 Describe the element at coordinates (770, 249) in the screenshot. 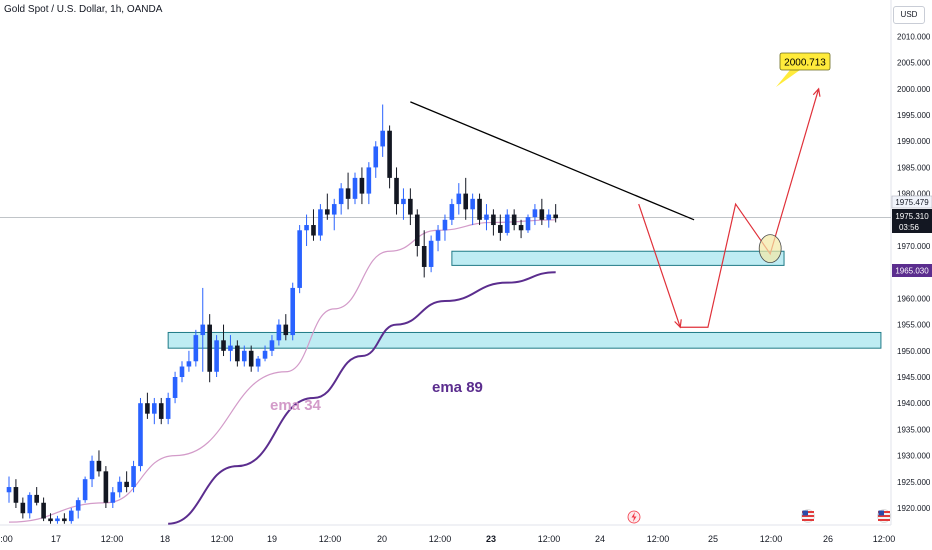

I see `entry-circle` at that location.